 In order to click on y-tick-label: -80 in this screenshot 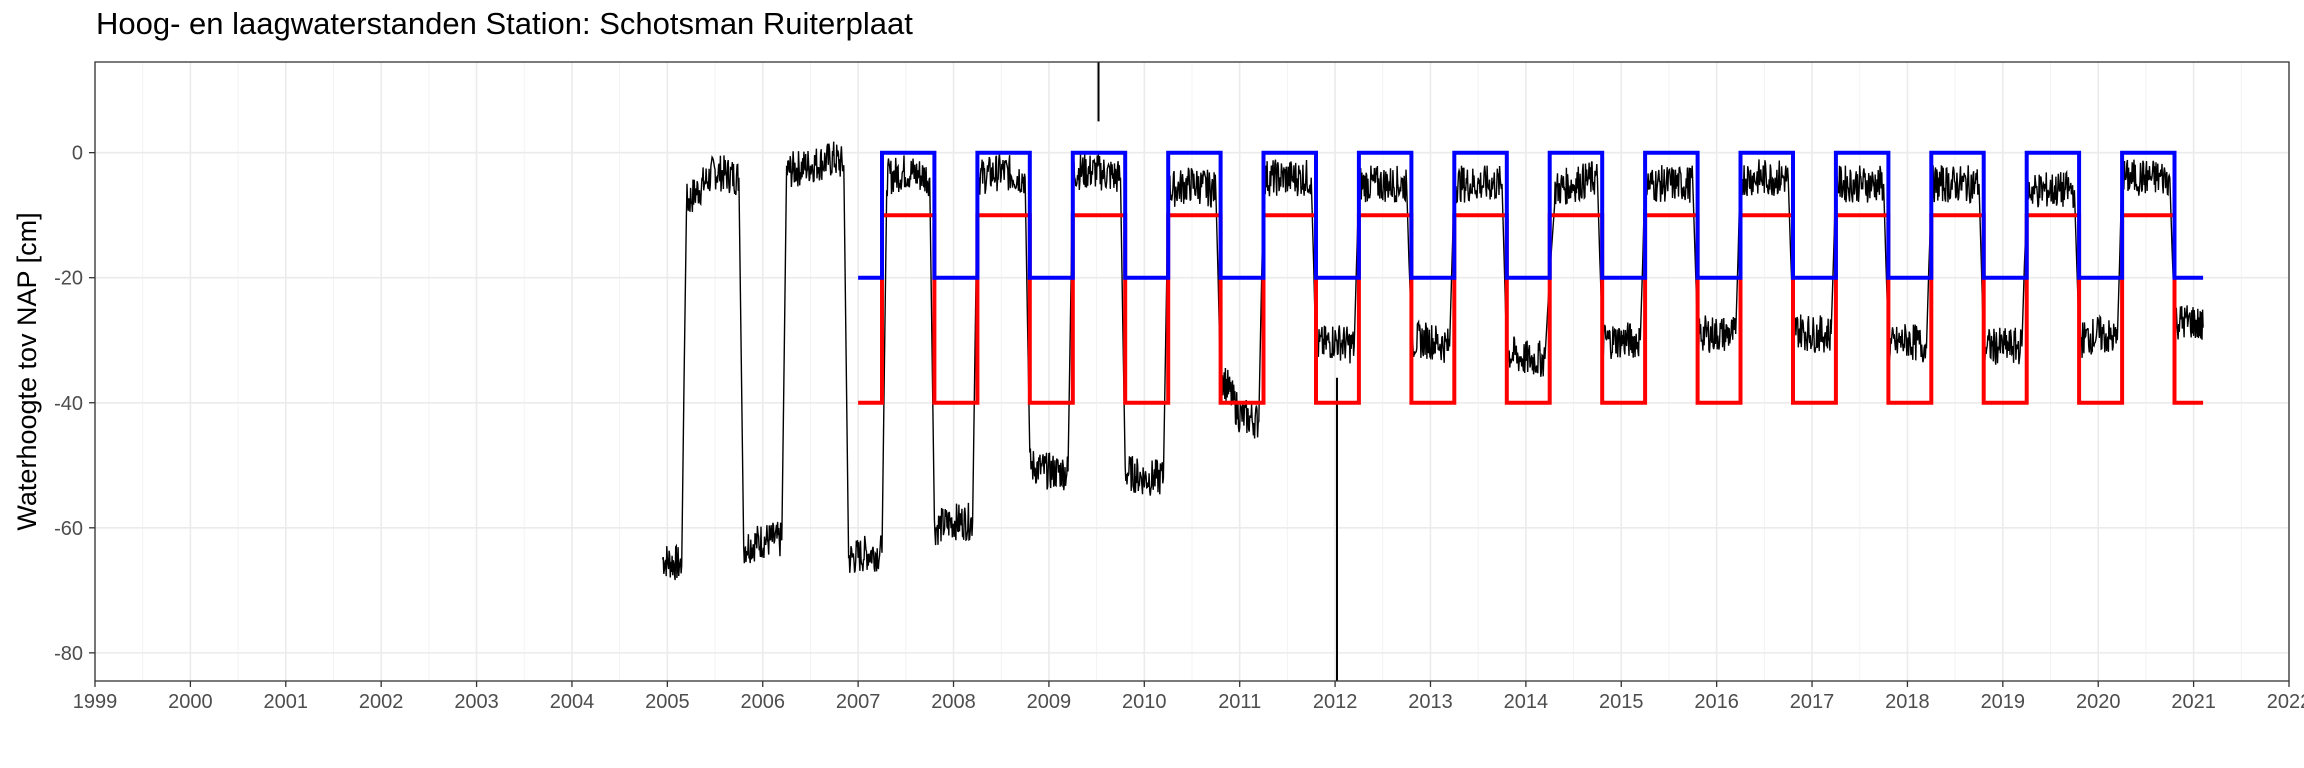, I will do `click(68, 654)`.